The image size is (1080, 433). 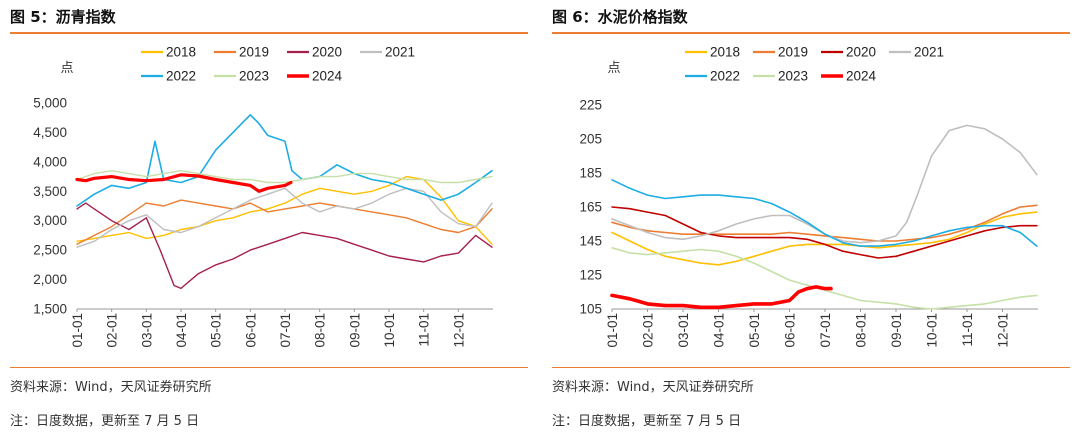 What do you see at coordinates (590, 275) in the screenshot?
I see `y-tick-label: 125` at bounding box center [590, 275].